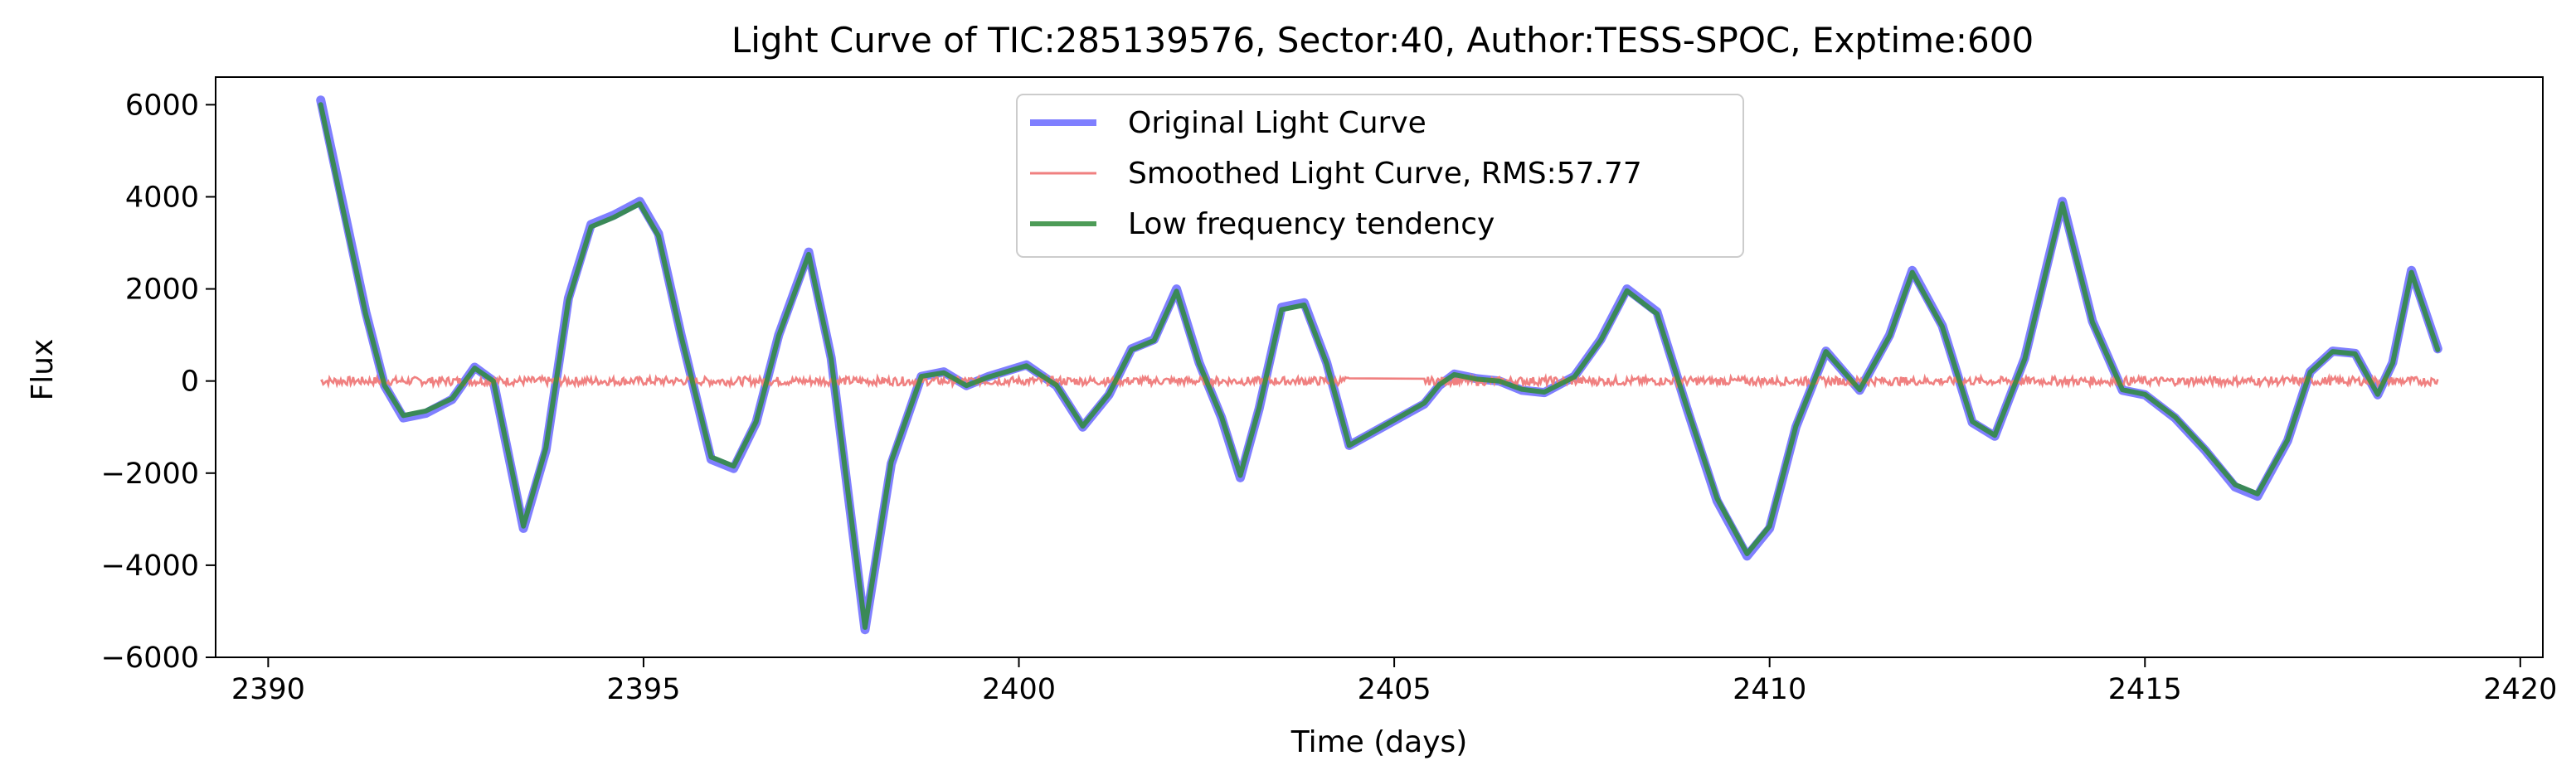 The width and height of the screenshot is (2576, 780). Describe the element at coordinates (43, 370) in the screenshot. I see `y-axis-label: Flux` at that location.